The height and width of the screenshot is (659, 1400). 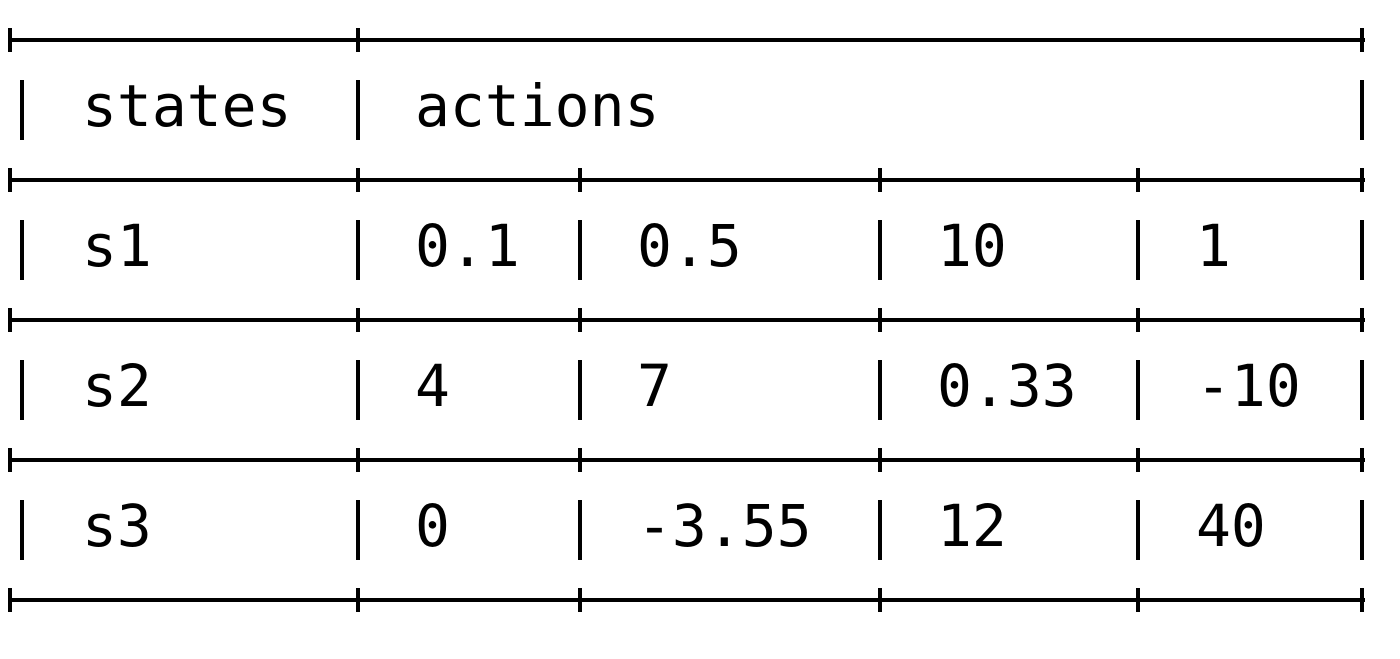 I want to click on table-cell: 7, so click(x=654, y=386).